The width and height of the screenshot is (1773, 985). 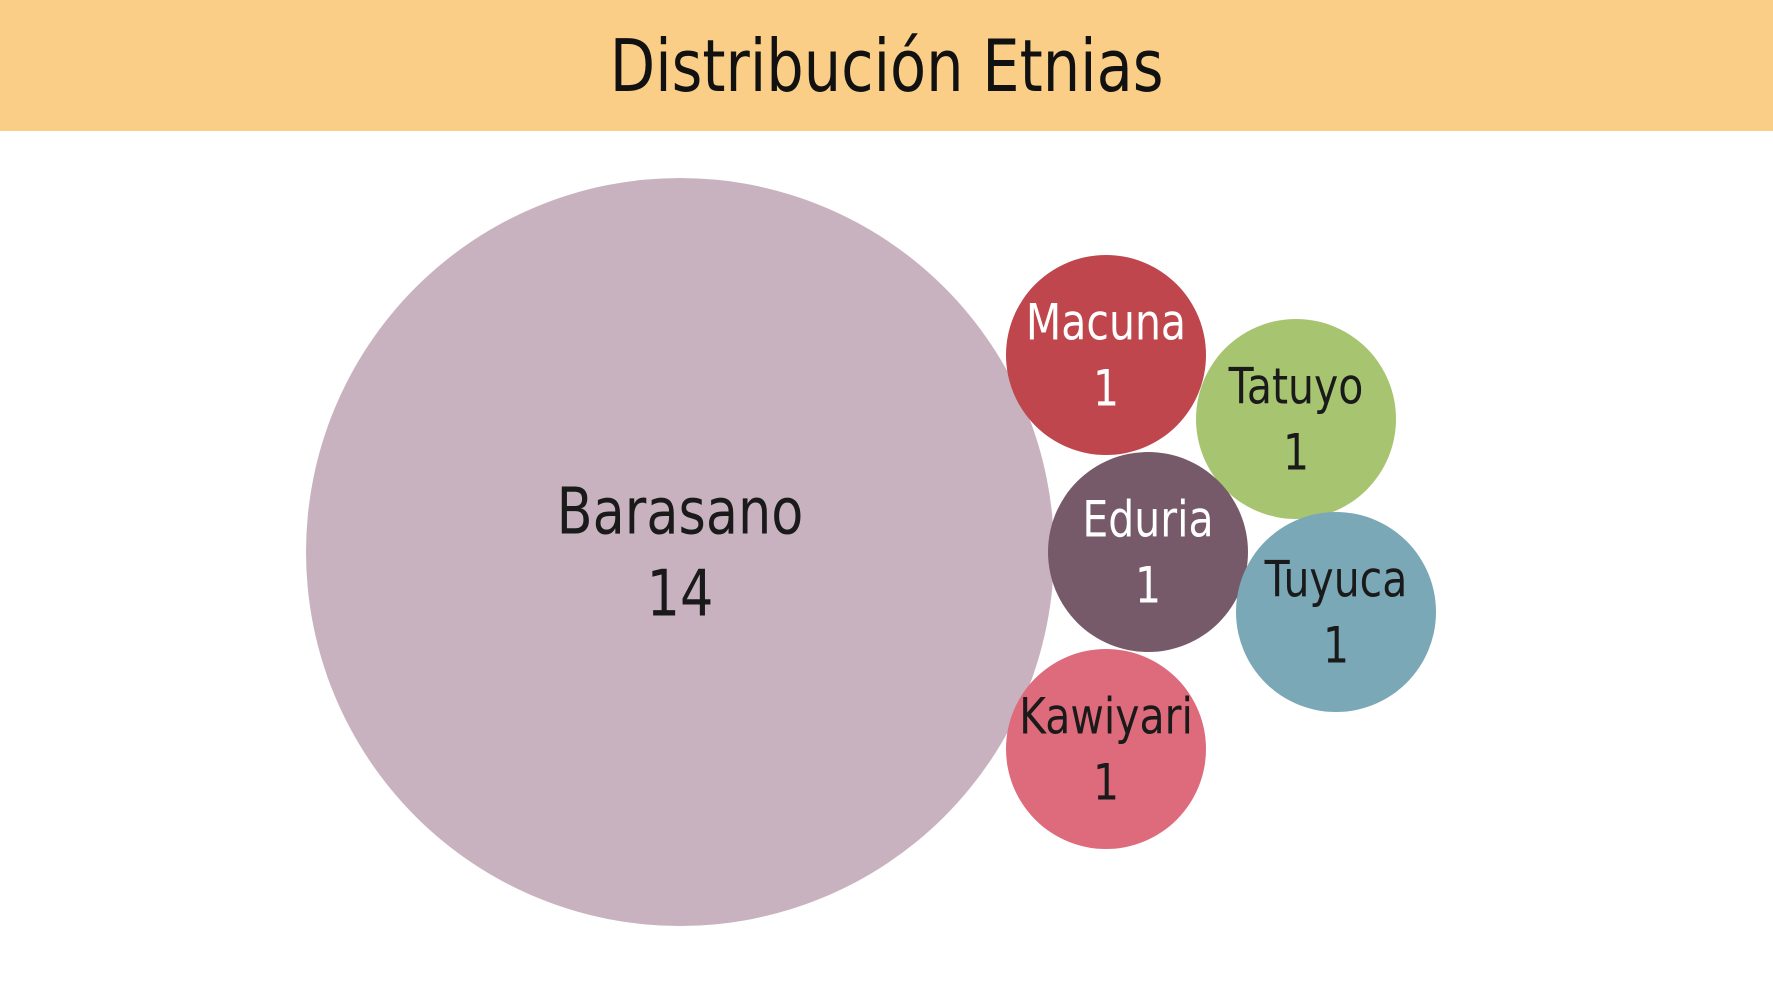 What do you see at coordinates (1296, 453) in the screenshot?
I see `bubble-value-tatuyo: 1` at bounding box center [1296, 453].